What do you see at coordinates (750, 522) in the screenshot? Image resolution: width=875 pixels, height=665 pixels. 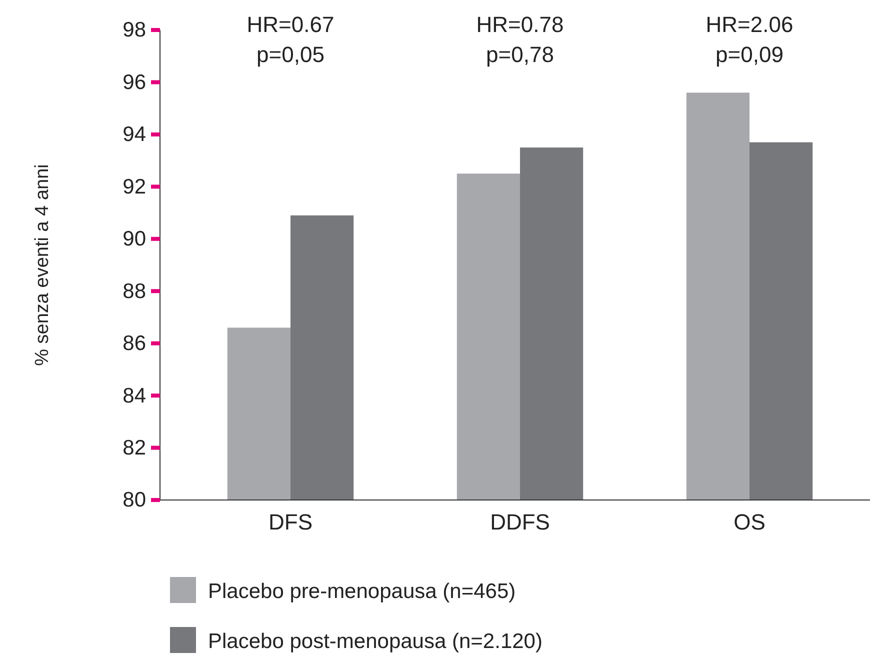 I see `x-tick-label: OS` at bounding box center [750, 522].